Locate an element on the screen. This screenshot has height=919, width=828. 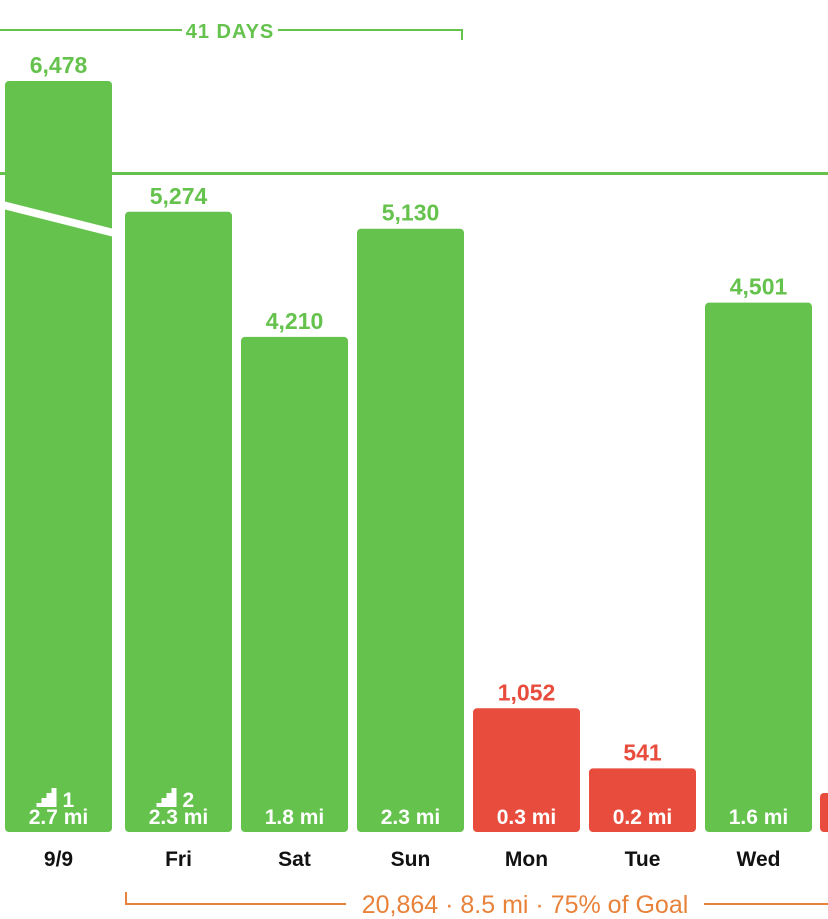
day-label: Wed is located at coordinates (759, 859).